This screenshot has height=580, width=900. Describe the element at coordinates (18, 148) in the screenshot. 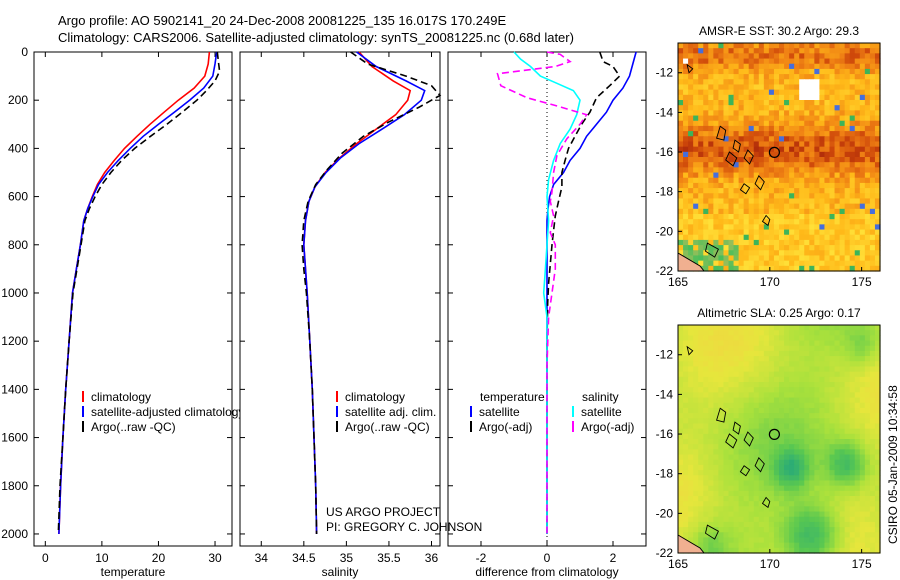

I see `y-tick-label: 400` at that location.